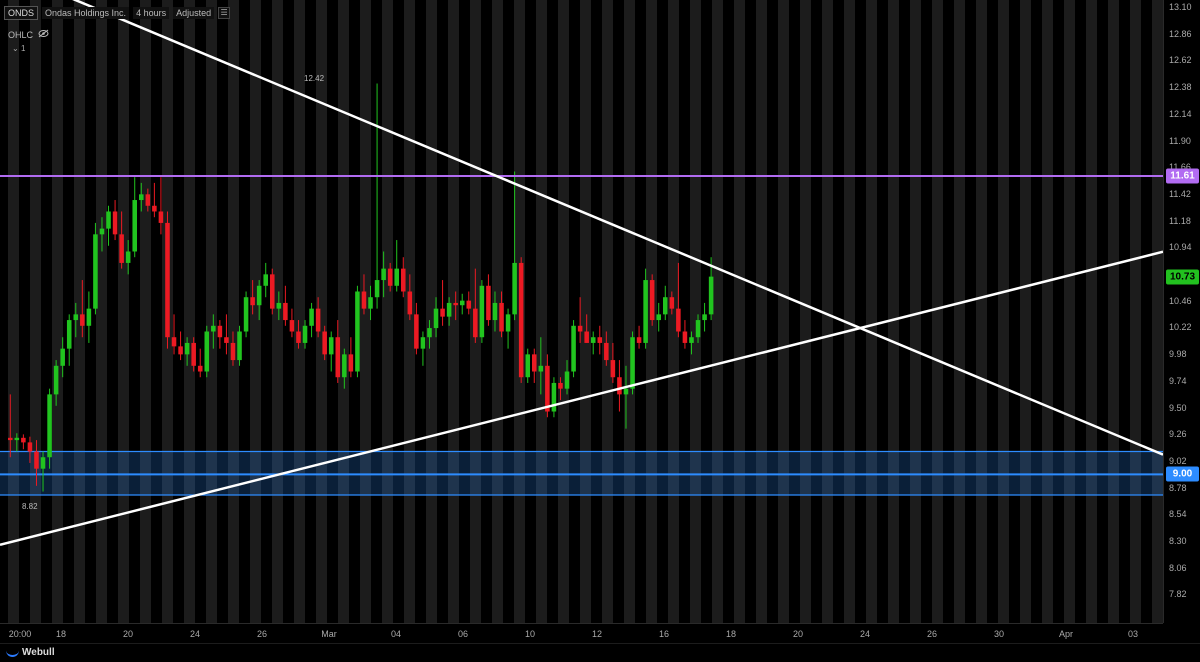 The width and height of the screenshot is (1200, 662). What do you see at coordinates (21, 13) in the screenshot?
I see `symbol-label: ONDS` at bounding box center [21, 13].